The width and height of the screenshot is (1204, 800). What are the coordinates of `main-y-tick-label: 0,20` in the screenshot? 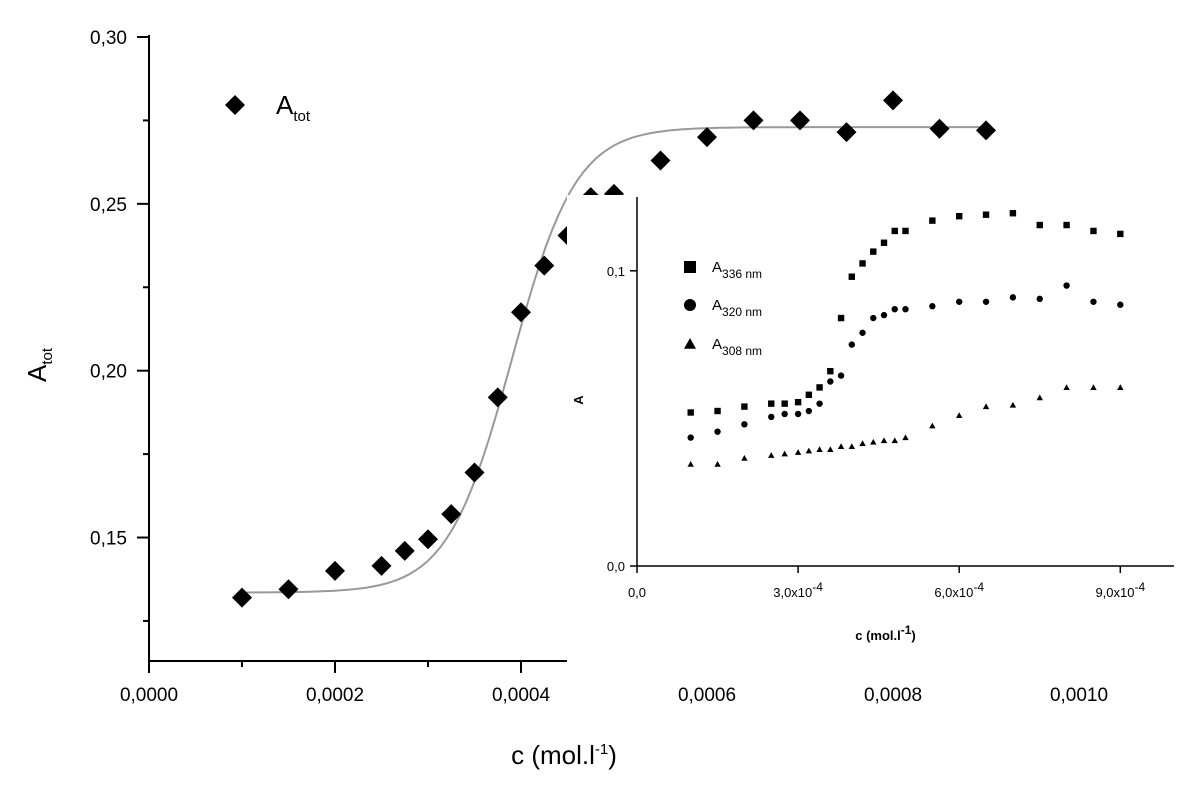 It's located at (108, 372).